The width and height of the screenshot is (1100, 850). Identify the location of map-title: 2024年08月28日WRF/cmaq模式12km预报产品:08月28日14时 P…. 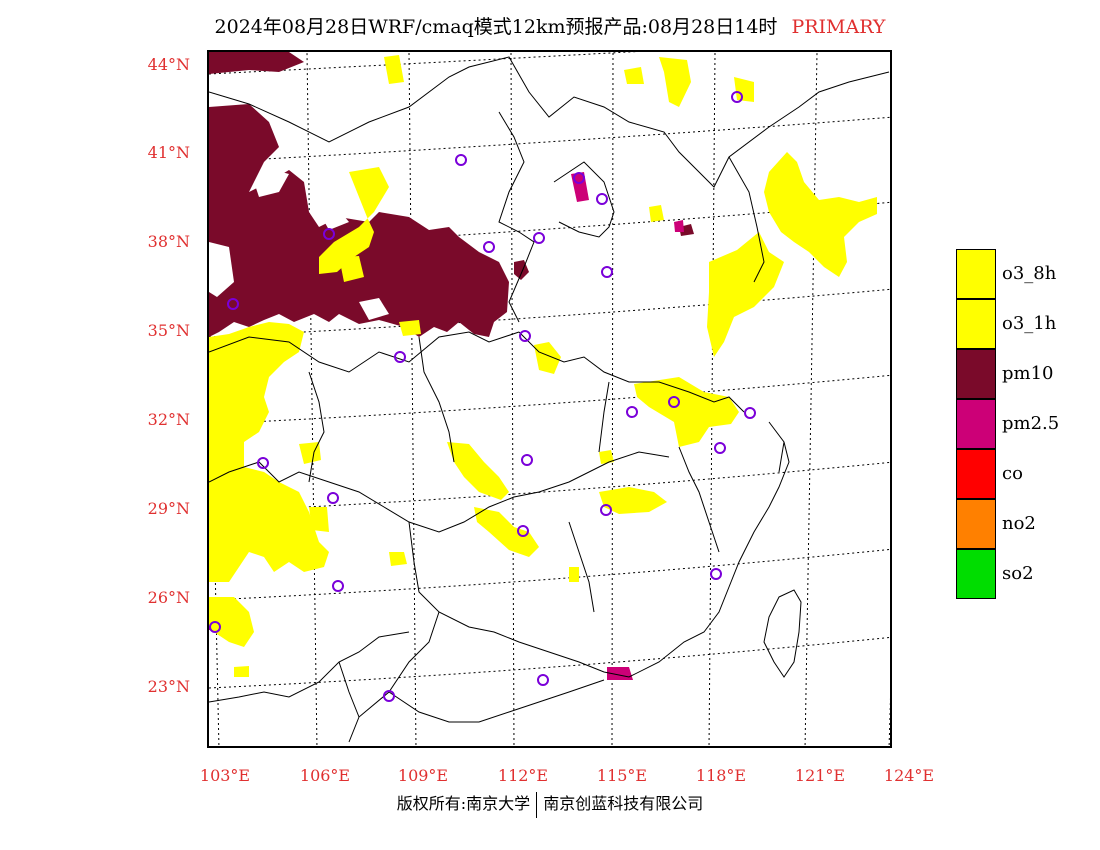
(550, 25).